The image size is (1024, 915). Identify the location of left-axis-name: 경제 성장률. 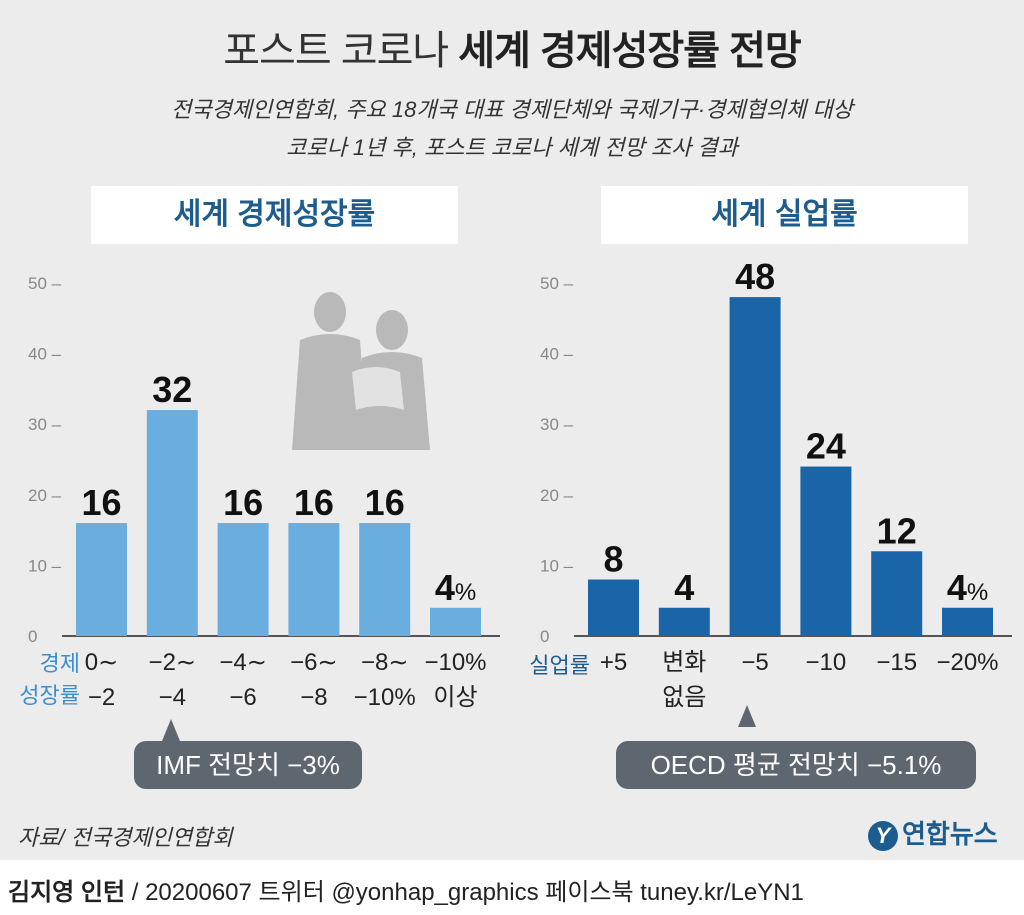
(47, 680).